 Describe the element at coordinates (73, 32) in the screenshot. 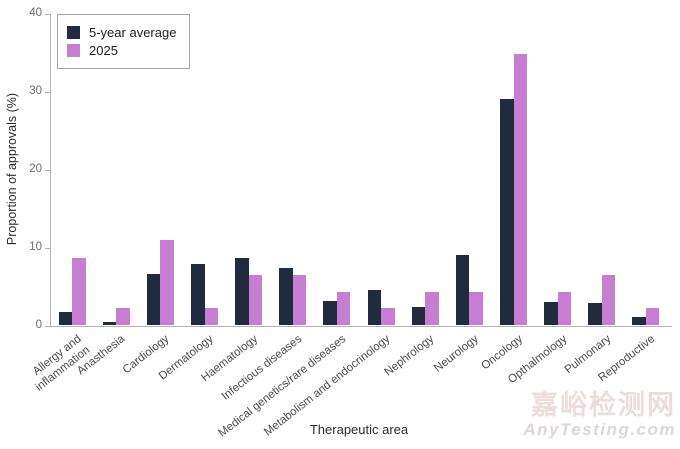

I see `legend-swatch-5-year-average` at that location.